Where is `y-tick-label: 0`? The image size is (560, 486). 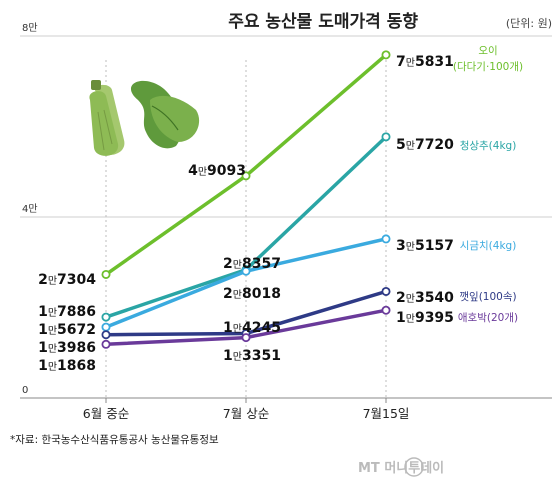
y-tick-label: 0 is located at coordinates (25, 390).